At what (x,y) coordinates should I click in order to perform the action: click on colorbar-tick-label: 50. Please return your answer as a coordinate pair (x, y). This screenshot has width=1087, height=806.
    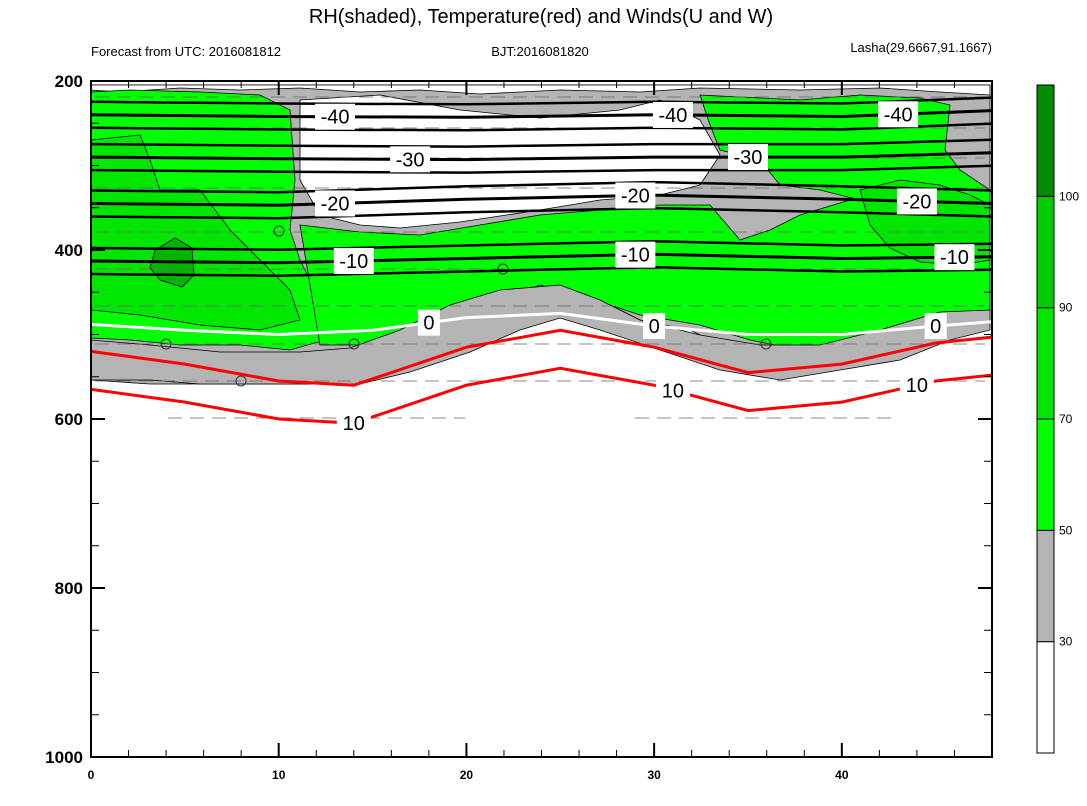
    Looking at the image, I should click on (1066, 530).